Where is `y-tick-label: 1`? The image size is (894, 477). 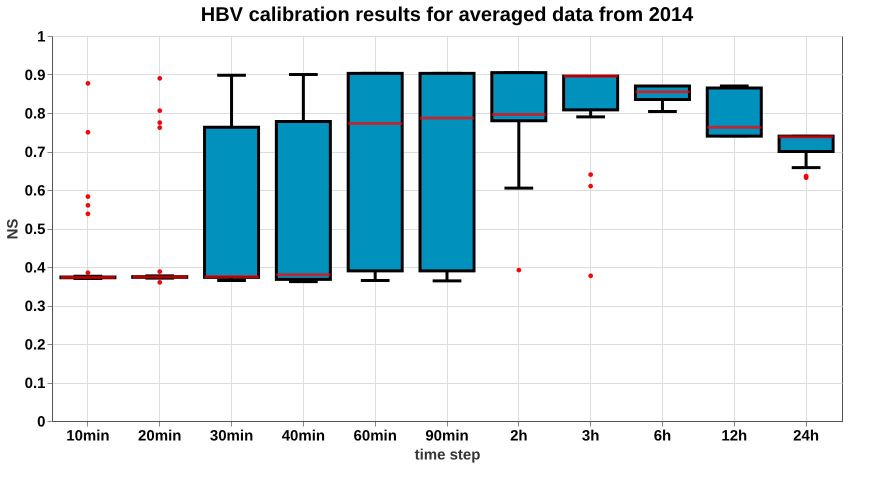 y-tick-label: 1 is located at coordinates (41, 37).